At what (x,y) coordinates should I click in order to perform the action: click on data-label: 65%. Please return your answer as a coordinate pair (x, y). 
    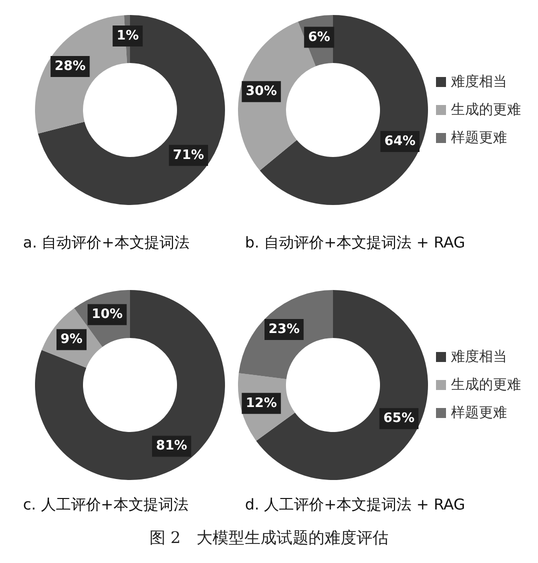
    Looking at the image, I should click on (398, 418).